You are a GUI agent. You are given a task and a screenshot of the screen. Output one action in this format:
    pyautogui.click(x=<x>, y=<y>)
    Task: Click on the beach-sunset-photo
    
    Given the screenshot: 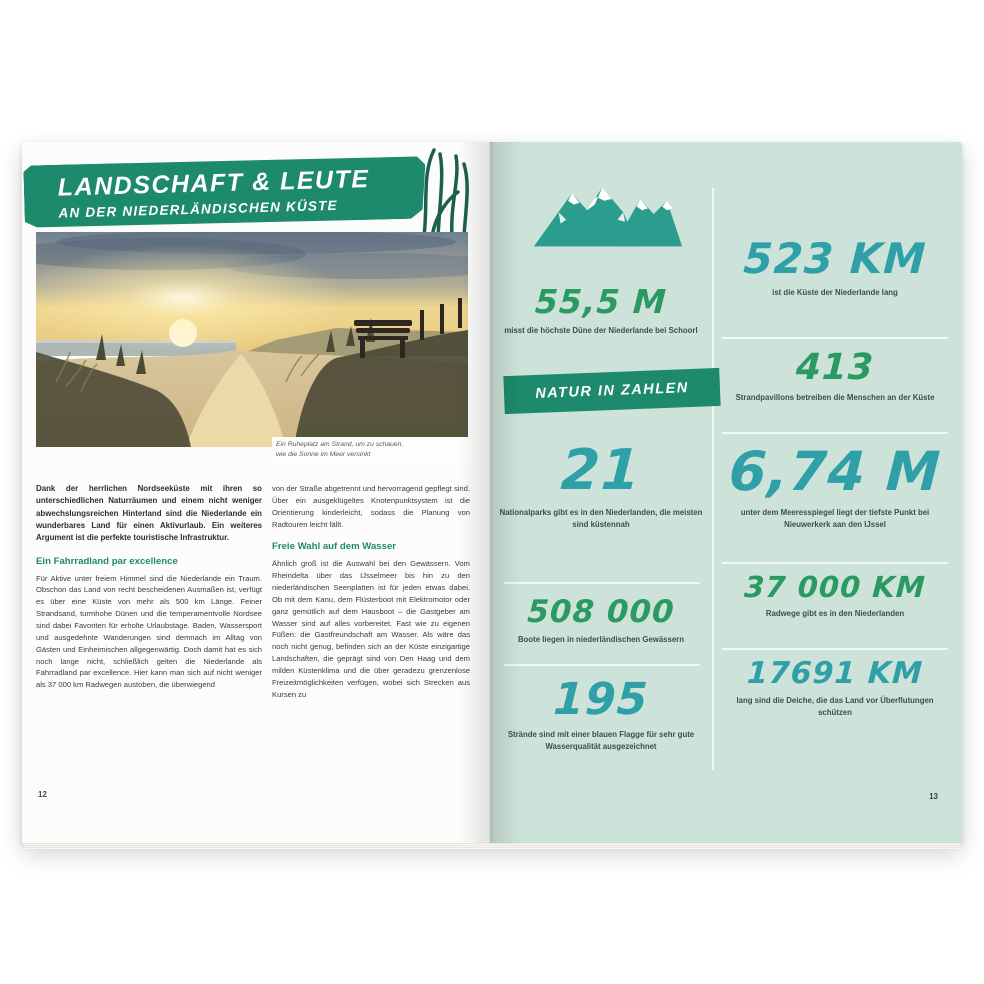 What is the action you would take?
    pyautogui.click(x=252, y=339)
    